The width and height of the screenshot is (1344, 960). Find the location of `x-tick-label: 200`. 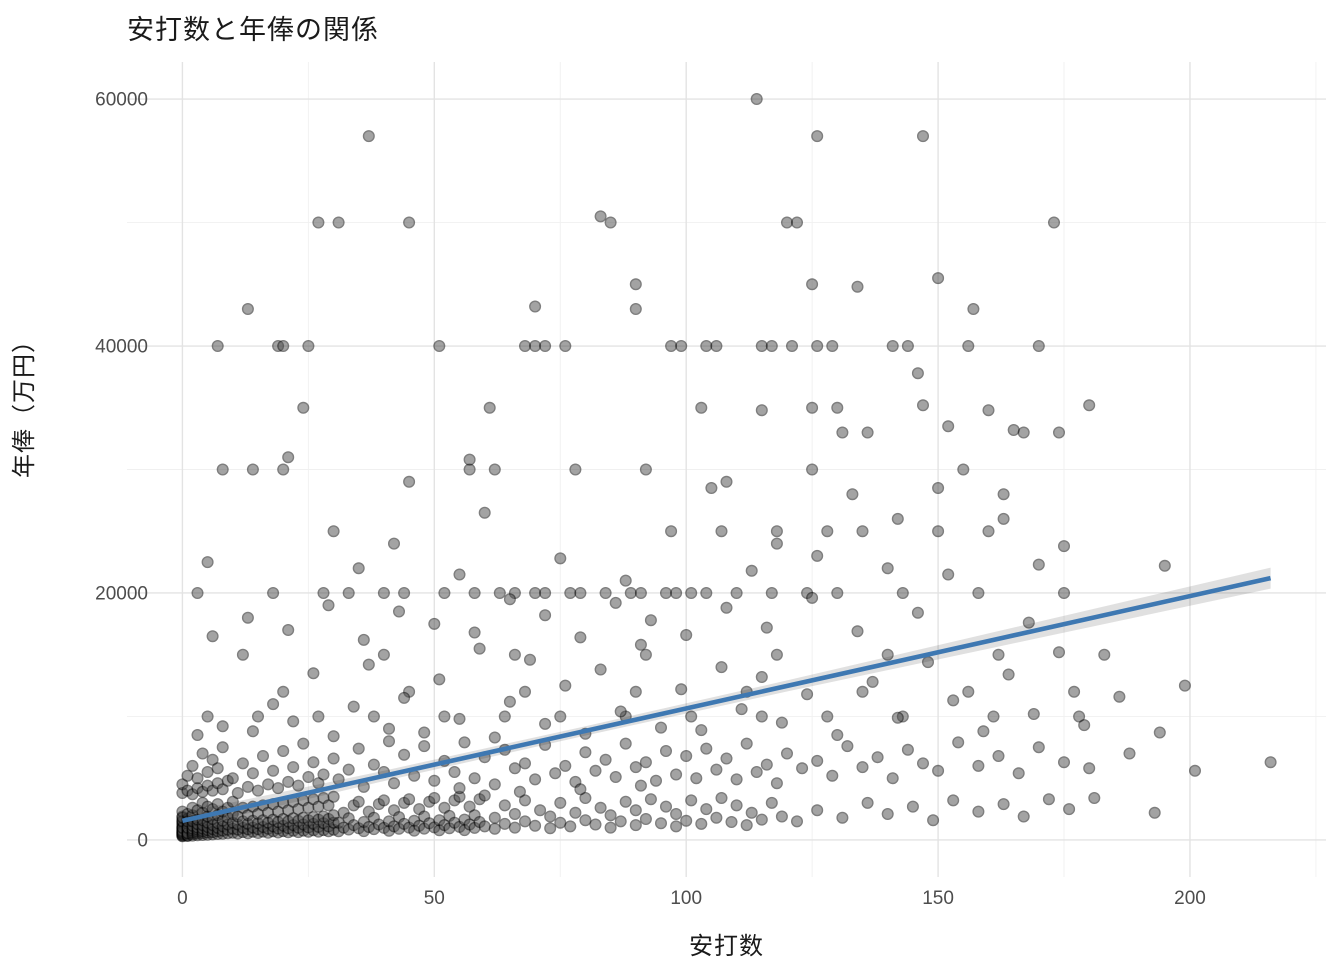

x-tick-label: 200 is located at coordinates (1190, 898).